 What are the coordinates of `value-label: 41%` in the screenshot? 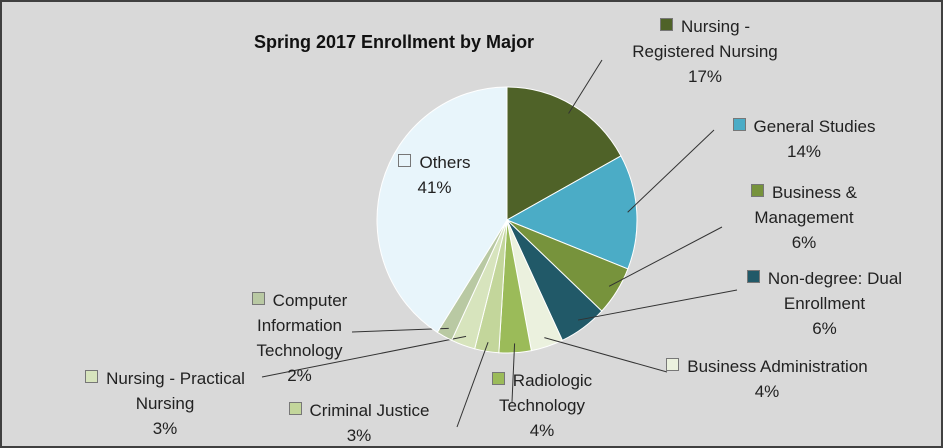 It's located at (434, 187).